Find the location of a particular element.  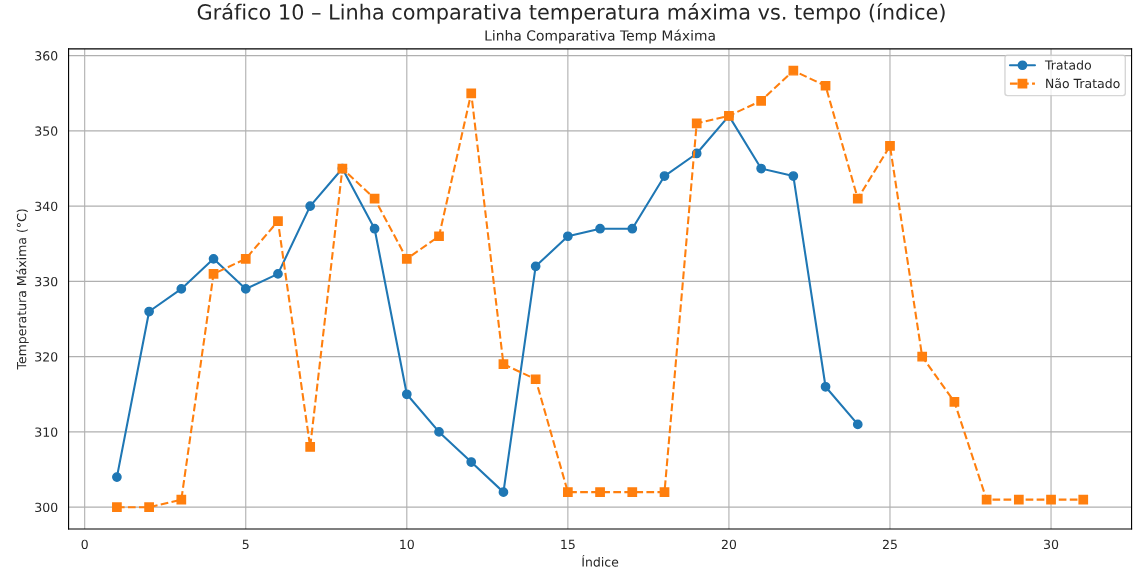

chart-subtitle: Gráfico 10 – Linha comparativa temperatura máxima vs. tempo (índice) is located at coordinates (571, 13).